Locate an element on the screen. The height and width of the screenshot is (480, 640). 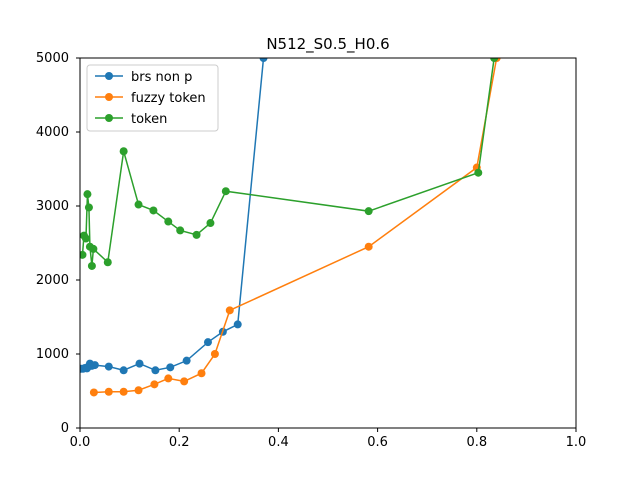
legend-marker-brs-non-p is located at coordinates (109, 76).